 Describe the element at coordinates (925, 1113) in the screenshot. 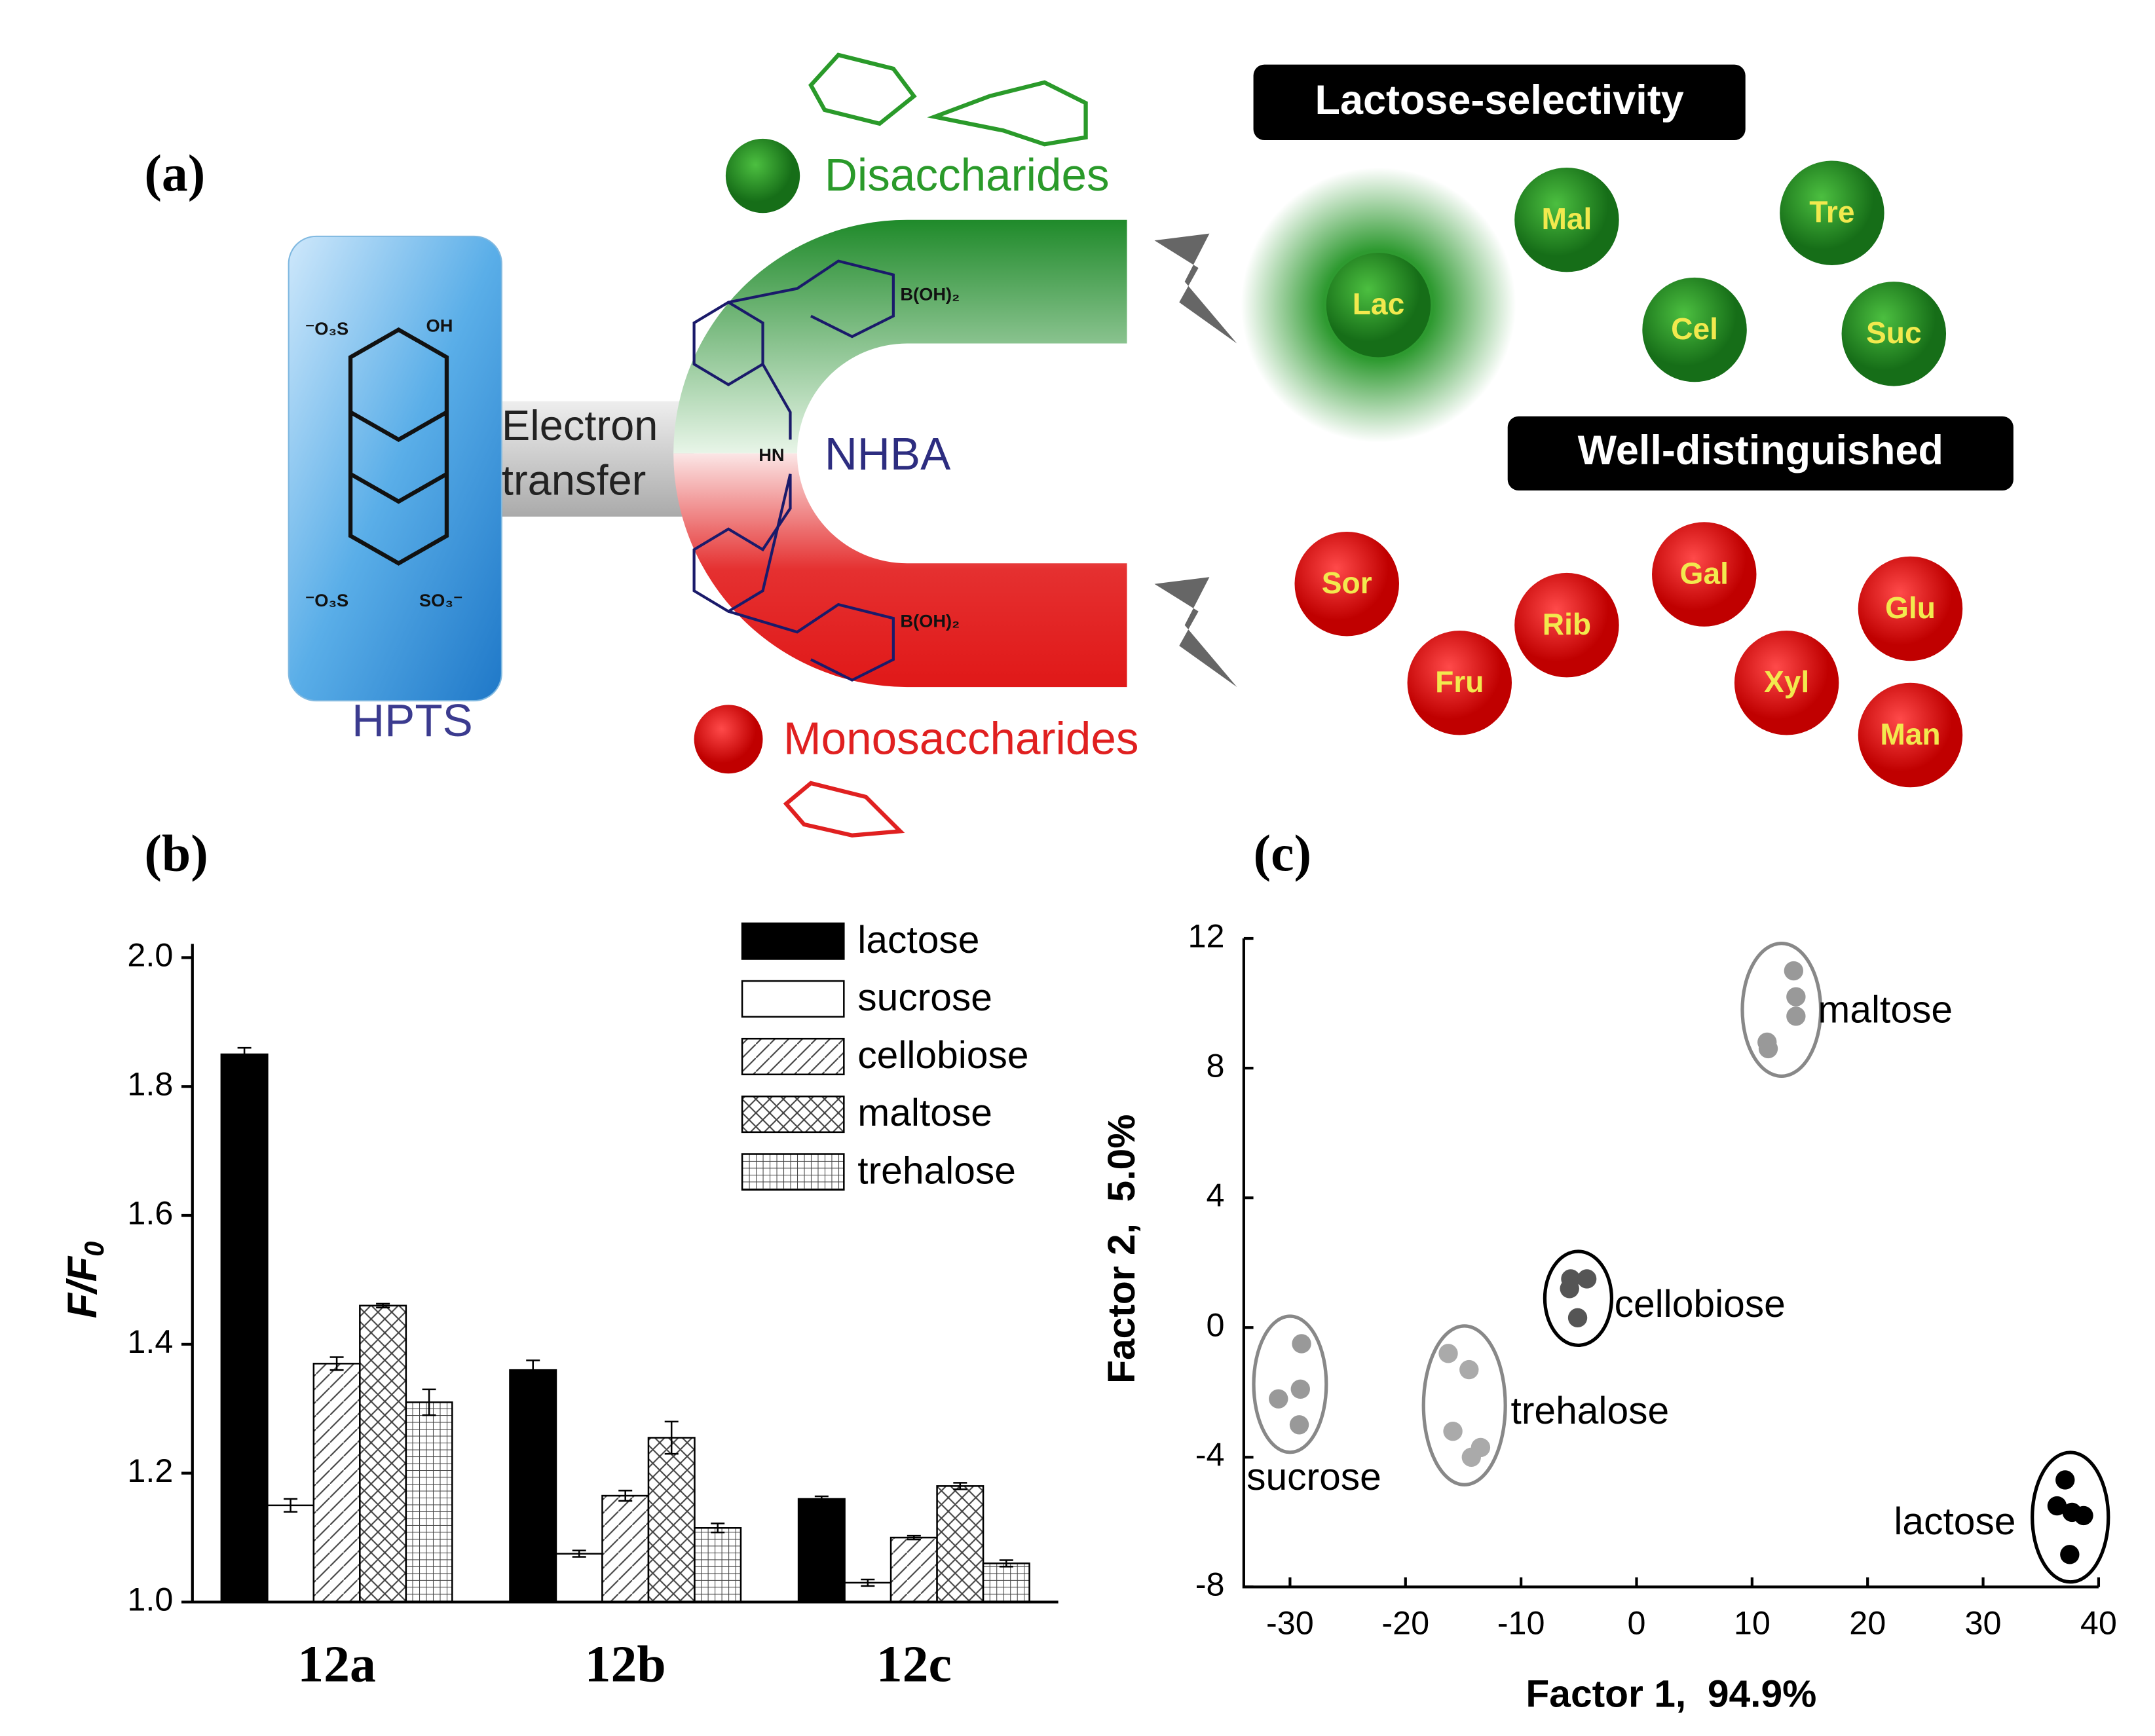

I see `legend-label: maltose` at that location.